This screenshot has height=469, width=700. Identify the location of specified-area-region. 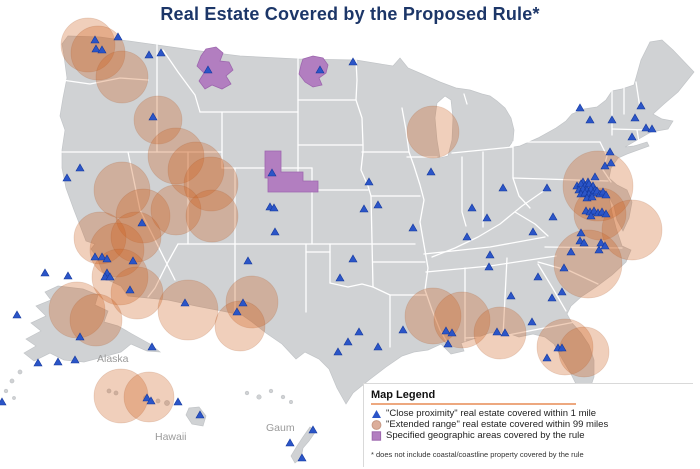
(215, 68).